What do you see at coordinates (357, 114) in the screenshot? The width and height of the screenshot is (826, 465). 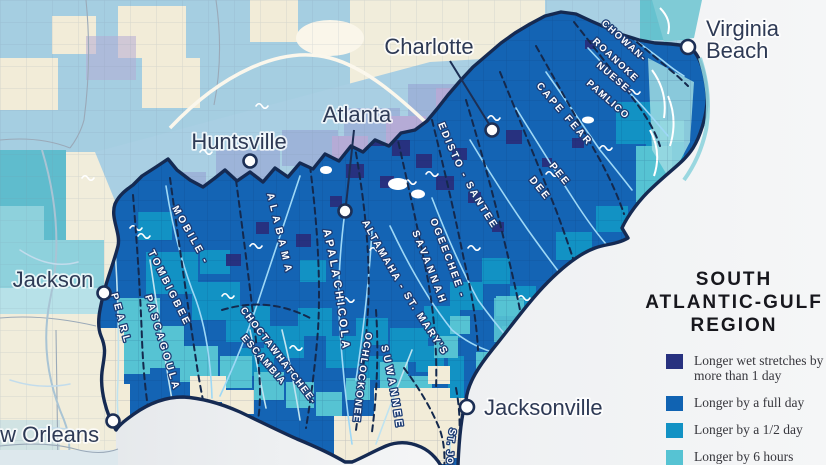 I see `atlanta-label: Atlanta` at bounding box center [357, 114].